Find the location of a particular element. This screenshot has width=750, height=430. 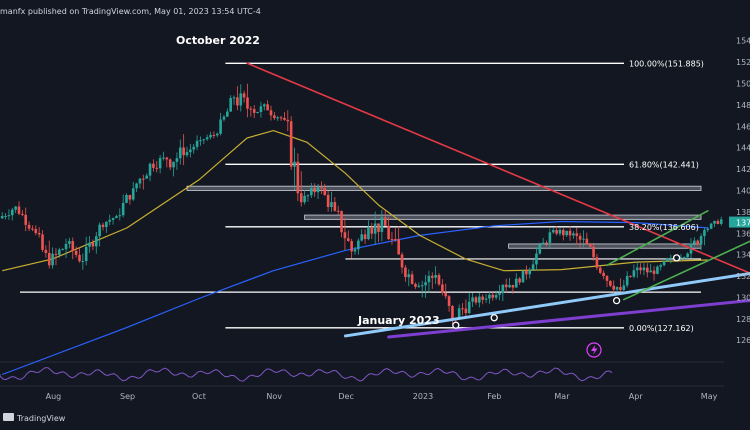

fibonacci-level-label: 61.80%(142.441) is located at coordinates (664, 164).